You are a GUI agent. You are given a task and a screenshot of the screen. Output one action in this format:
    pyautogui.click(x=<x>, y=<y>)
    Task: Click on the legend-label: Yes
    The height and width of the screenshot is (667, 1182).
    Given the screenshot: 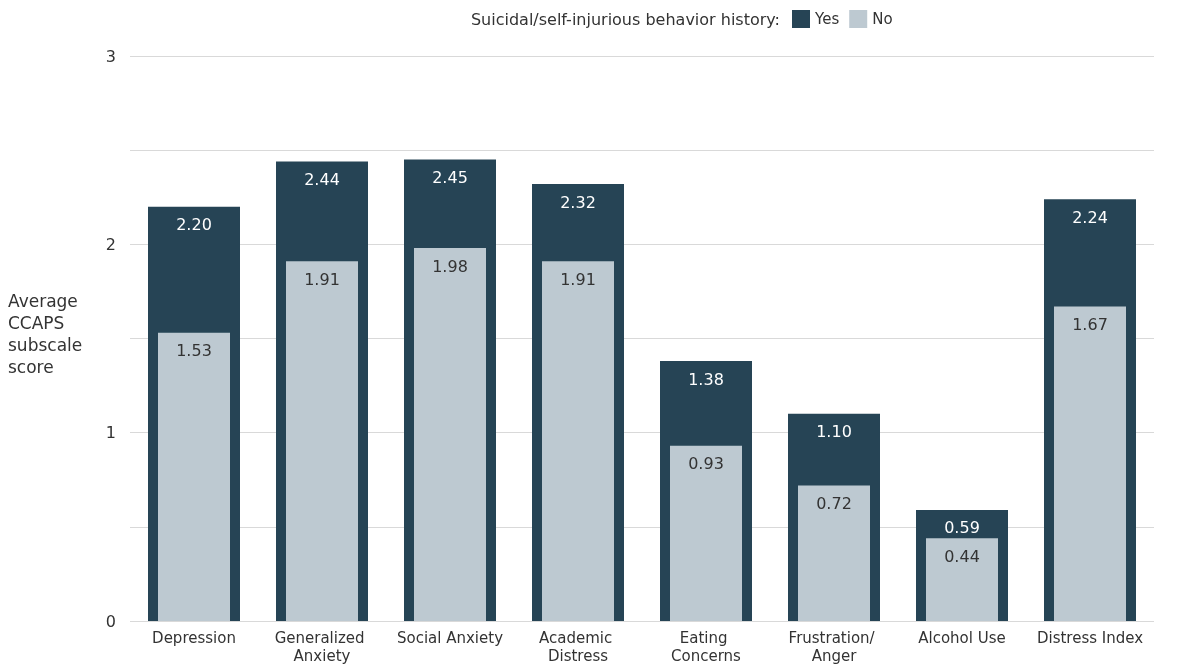 What is the action you would take?
    pyautogui.click(x=827, y=19)
    